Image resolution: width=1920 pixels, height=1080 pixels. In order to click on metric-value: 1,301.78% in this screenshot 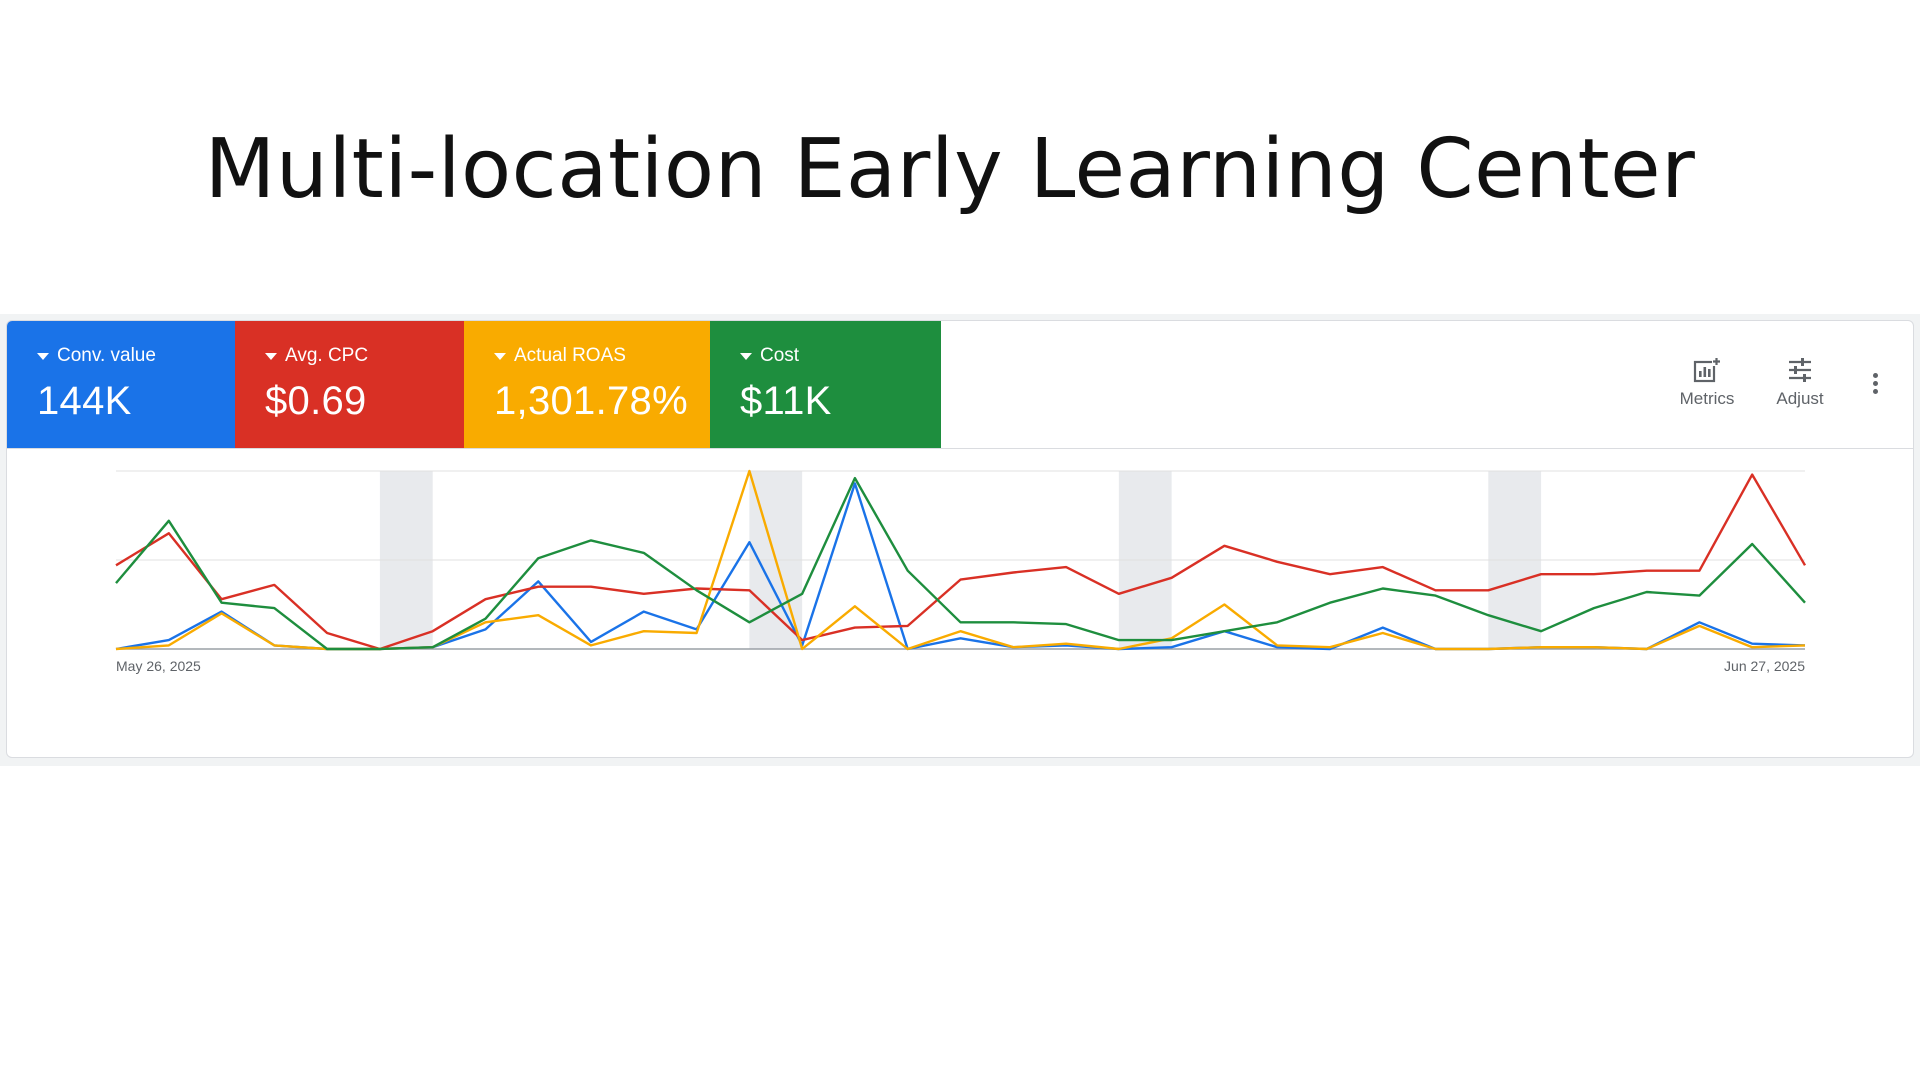, I will do `click(591, 401)`.